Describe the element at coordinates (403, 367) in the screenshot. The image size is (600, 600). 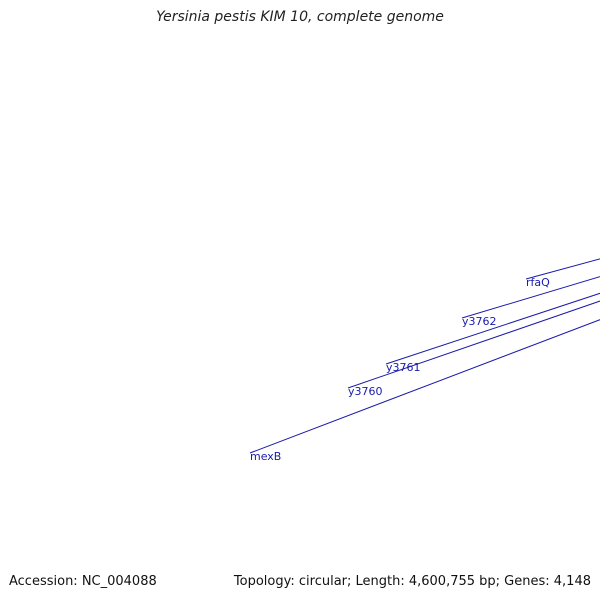
I see `gene-label-y3761: y3761` at that location.